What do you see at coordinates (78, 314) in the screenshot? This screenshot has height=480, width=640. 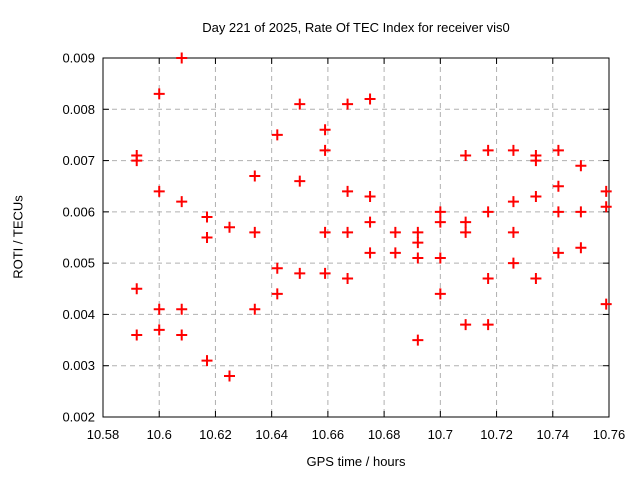 I see `y-tick-label: 0.004` at bounding box center [78, 314].